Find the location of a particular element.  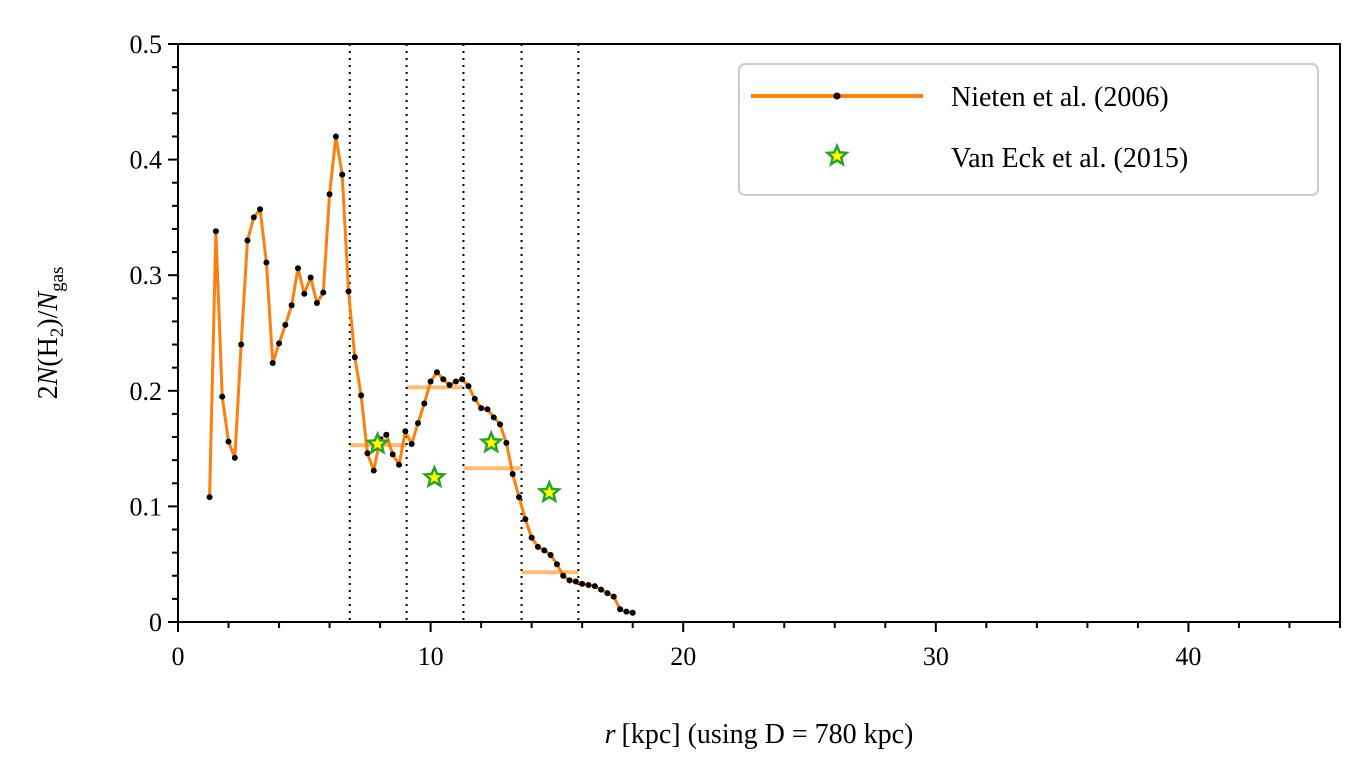

y-axis-label: 2N(H2)/Ngas is located at coordinates (50, 333).